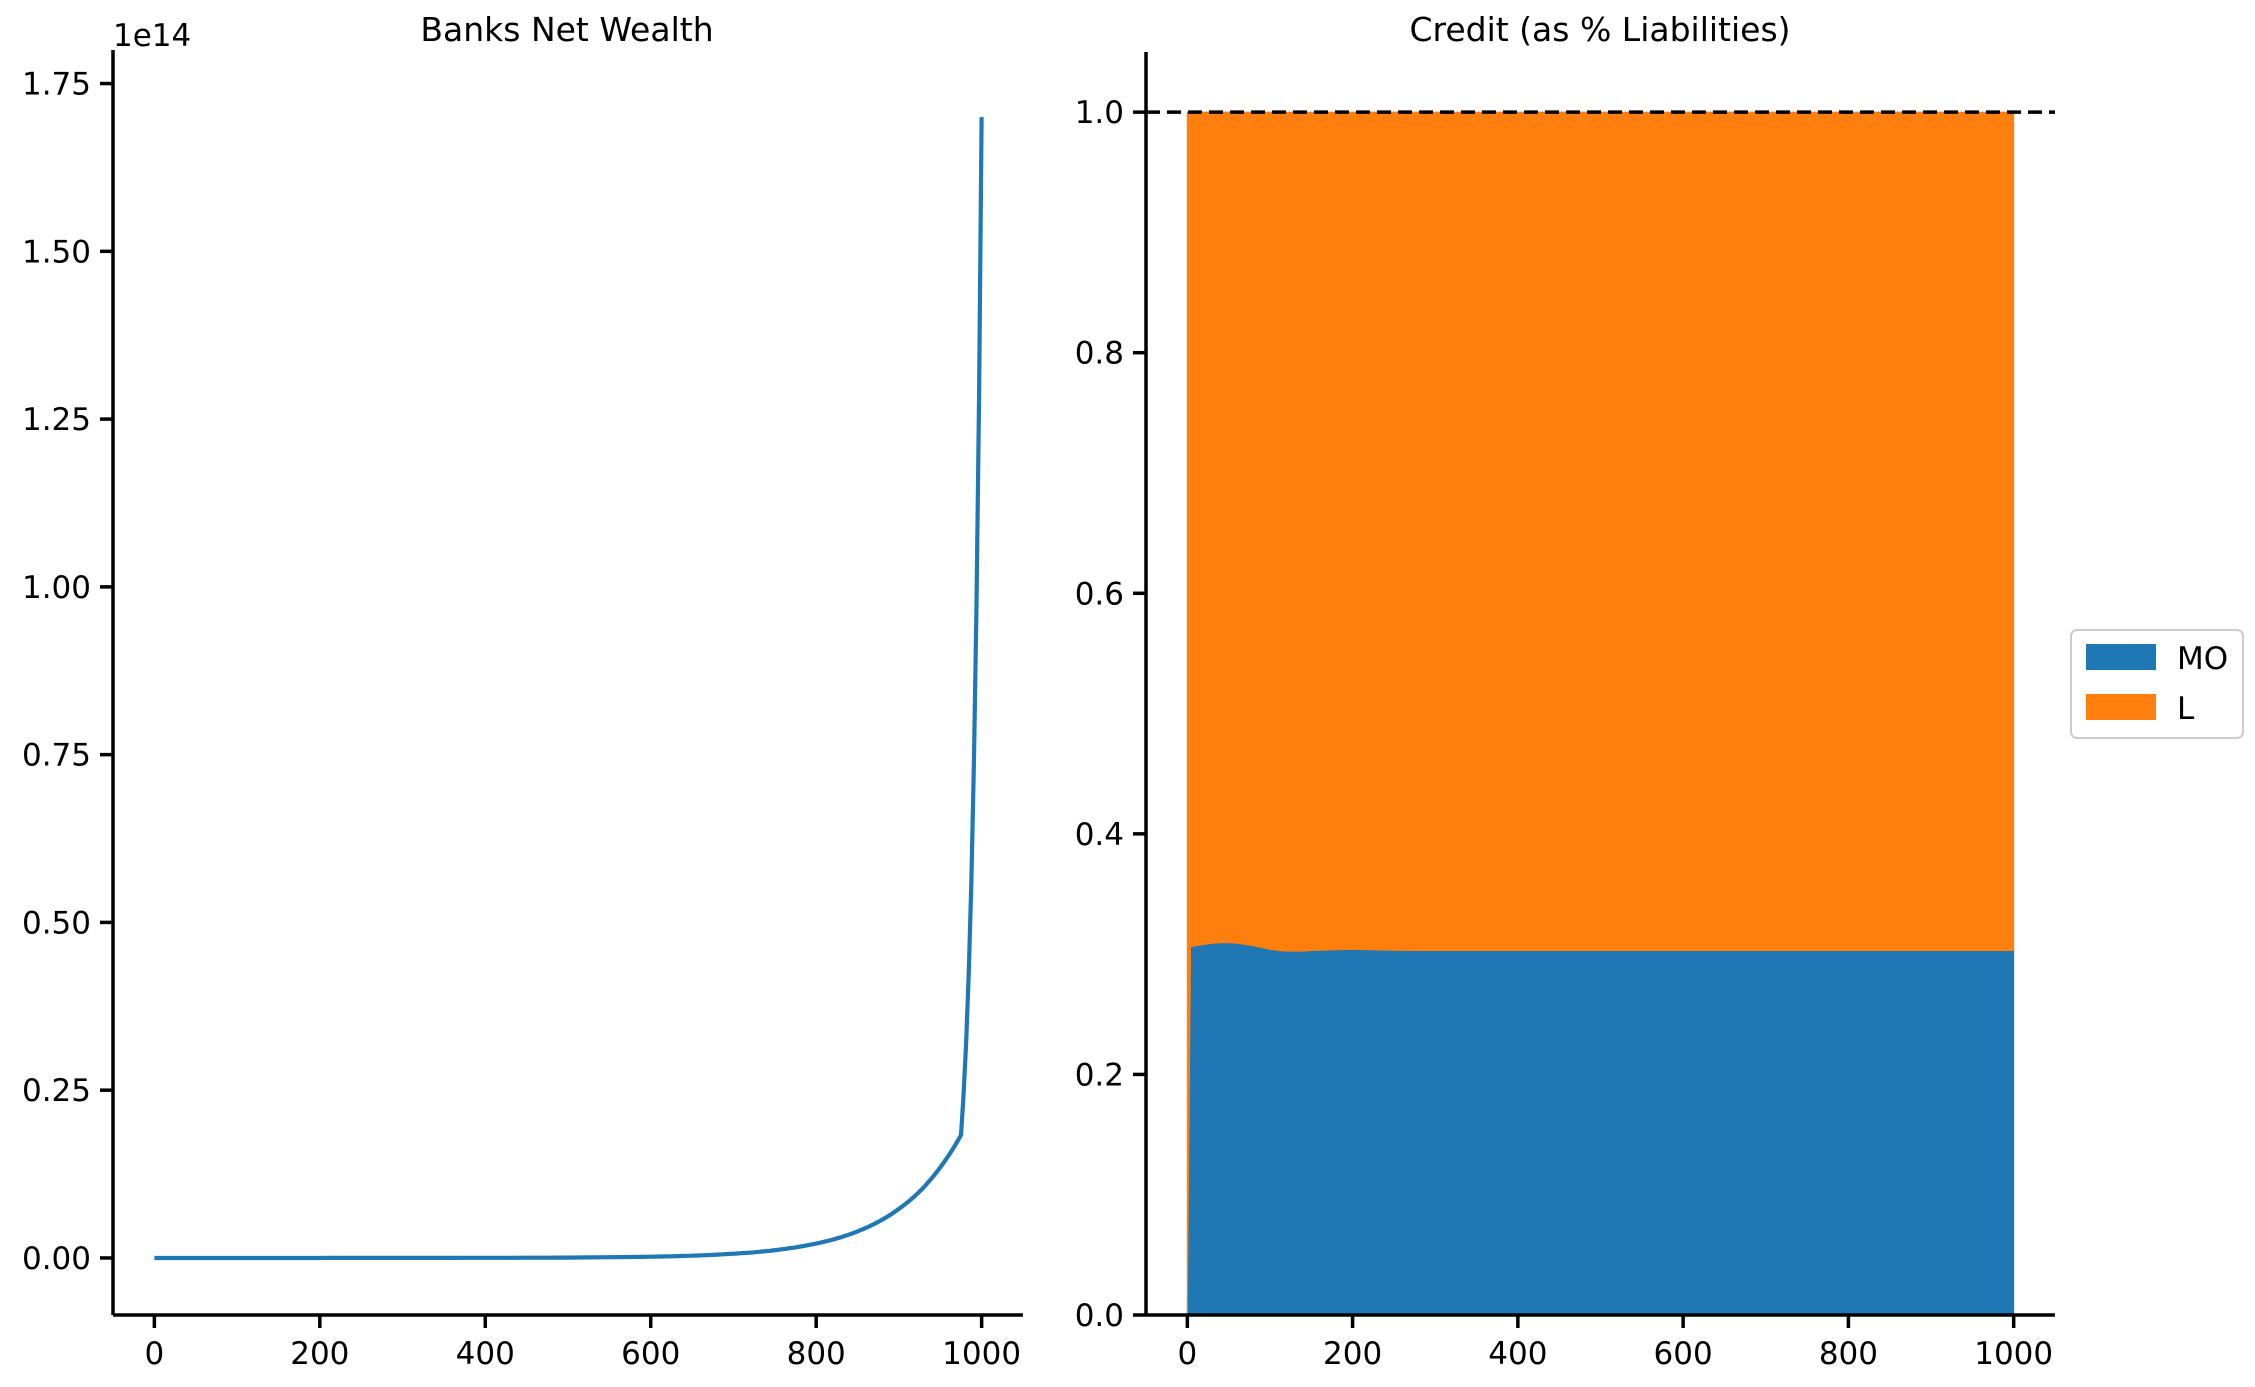 The width and height of the screenshot is (2255, 1387). Describe the element at coordinates (56, 588) in the screenshot. I see `y-tick-label: 1.00` at that location.